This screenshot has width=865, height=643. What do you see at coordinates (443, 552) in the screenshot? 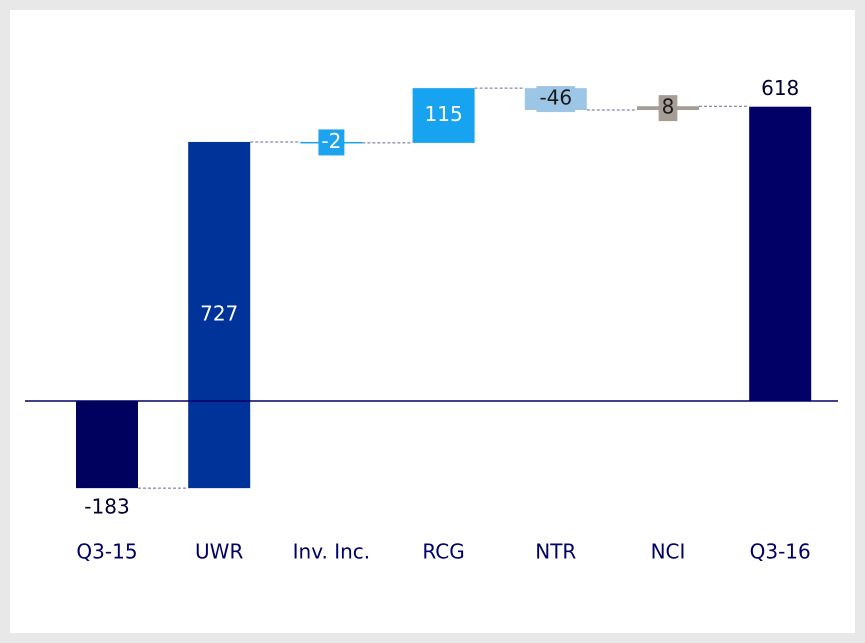
I see `x-tick-label: RCG` at bounding box center [443, 552].